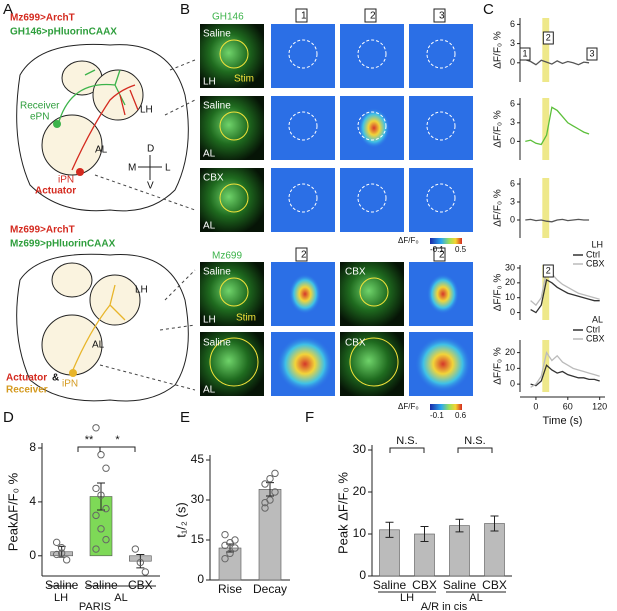 This screenshot has height=611, width=617. I want to click on x-tick-label: 60, so click(568, 406).